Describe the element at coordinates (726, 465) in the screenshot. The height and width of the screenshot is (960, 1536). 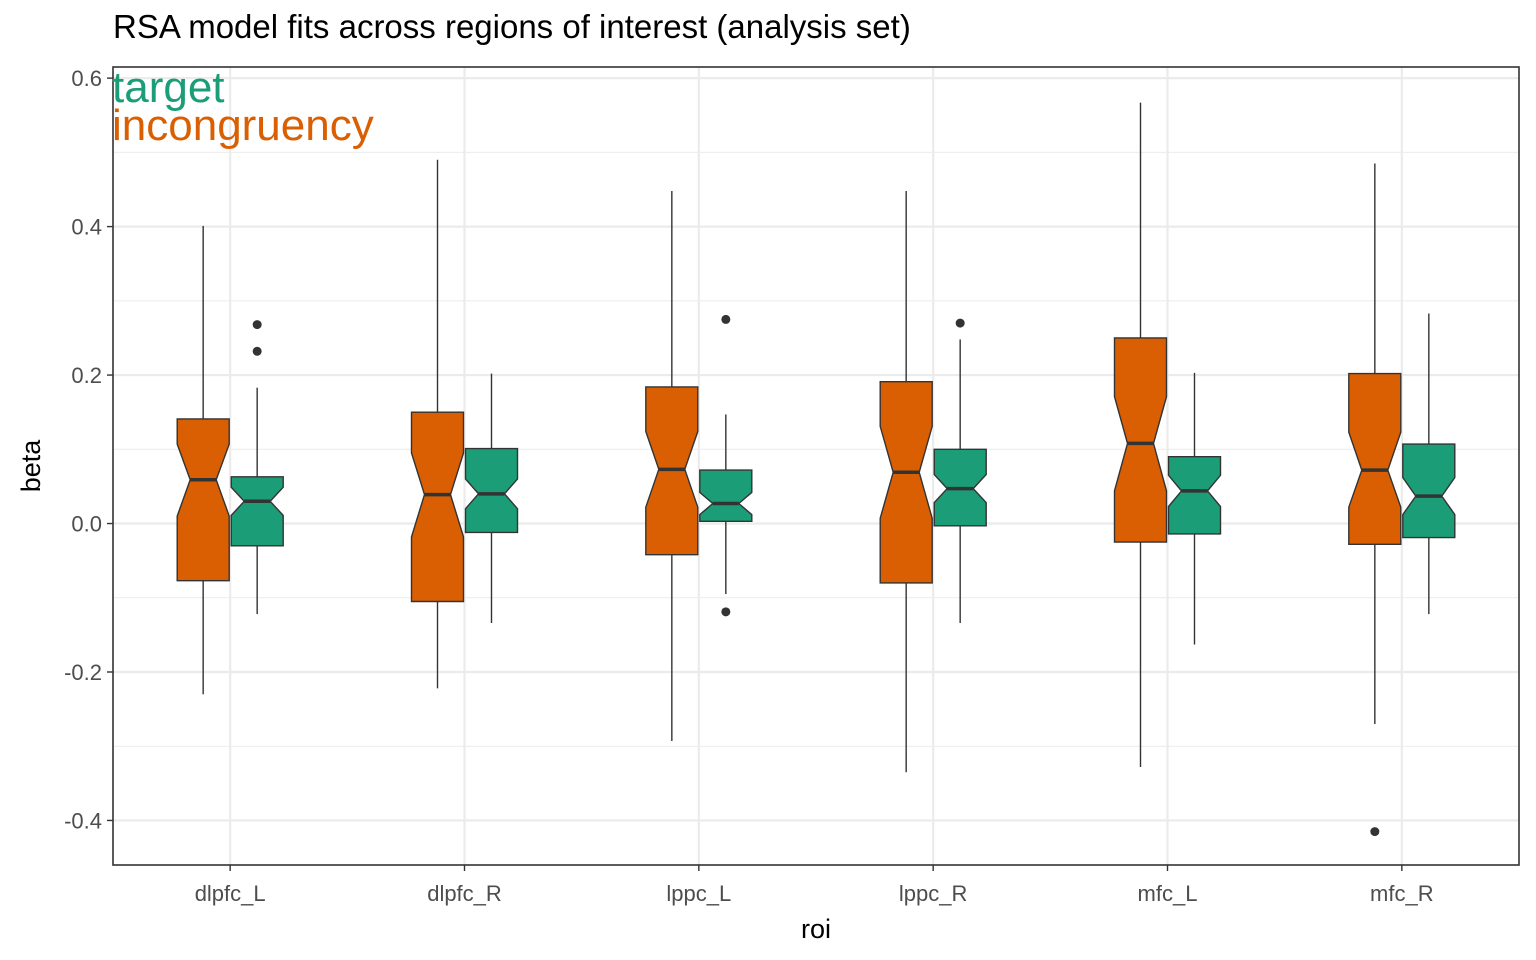
I see `box-target-lppc_L` at that location.